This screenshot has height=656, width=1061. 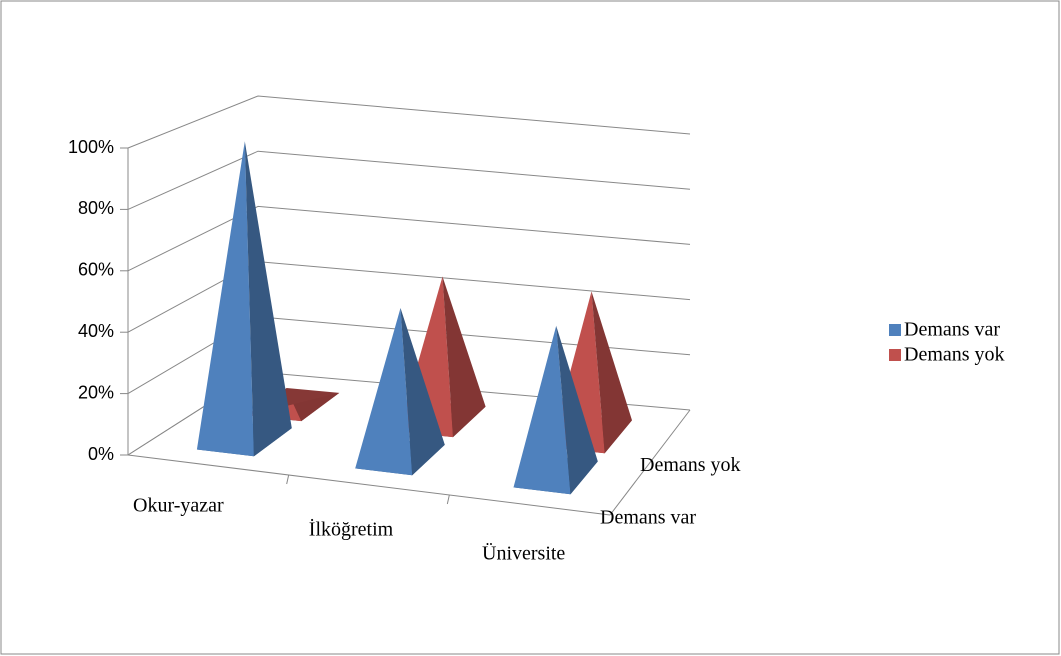 What do you see at coordinates (96, 331) in the screenshot?
I see `y-tick-label: 40%` at bounding box center [96, 331].